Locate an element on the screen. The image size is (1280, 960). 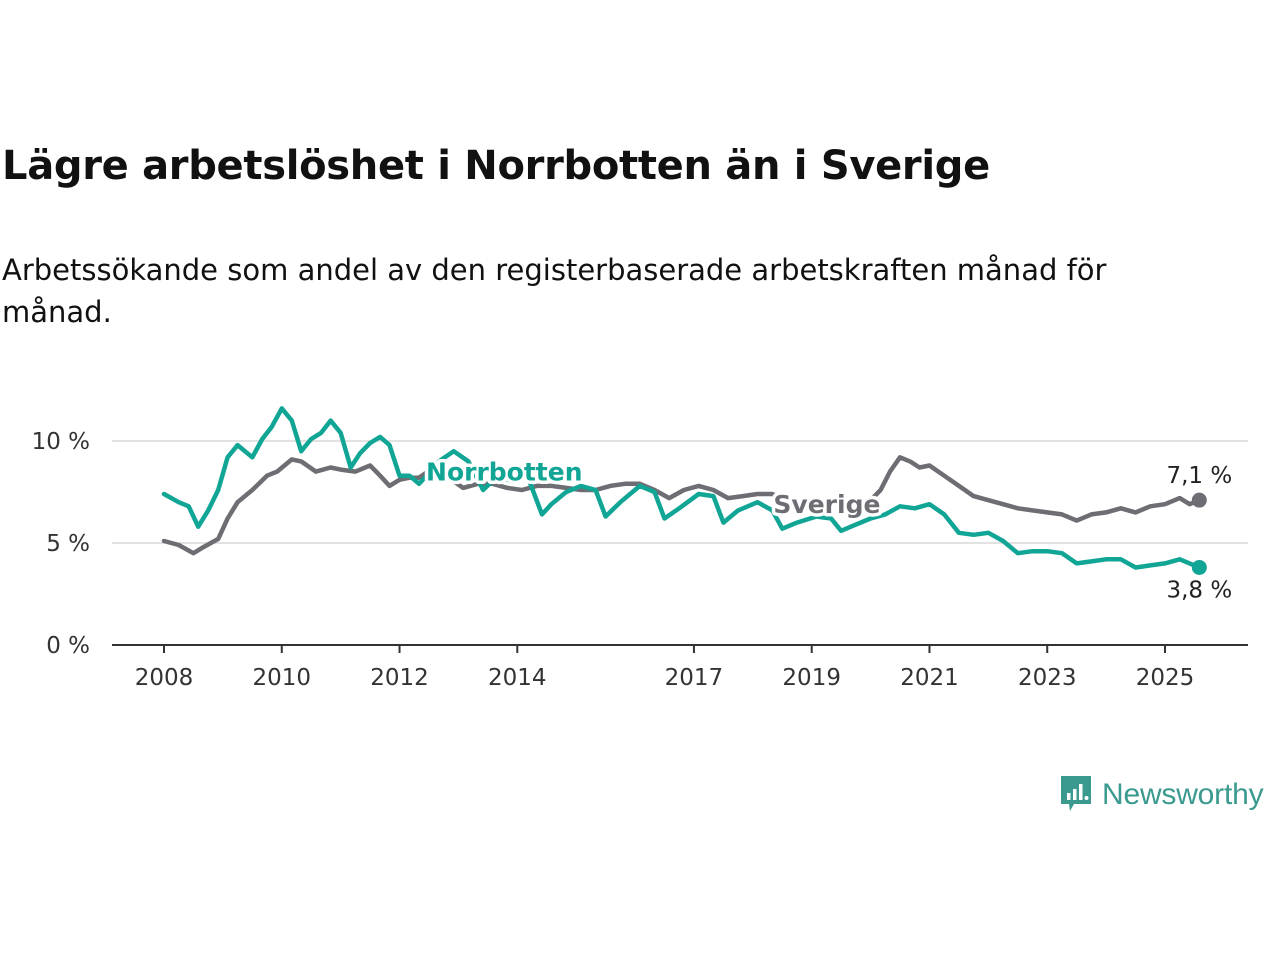
gridlines is located at coordinates (680, 492).